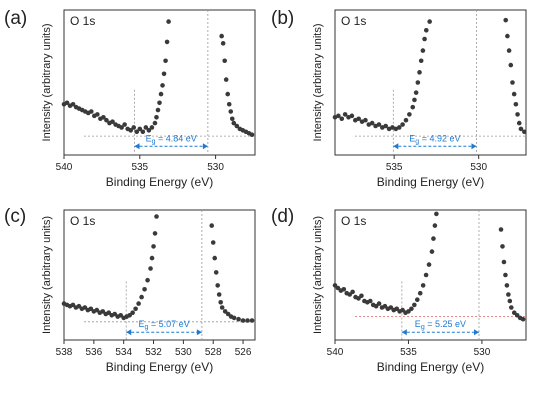  Describe the element at coordinates (159, 367) in the screenshot. I see `x-axis-label: Binding Energy (eV)` at that location.